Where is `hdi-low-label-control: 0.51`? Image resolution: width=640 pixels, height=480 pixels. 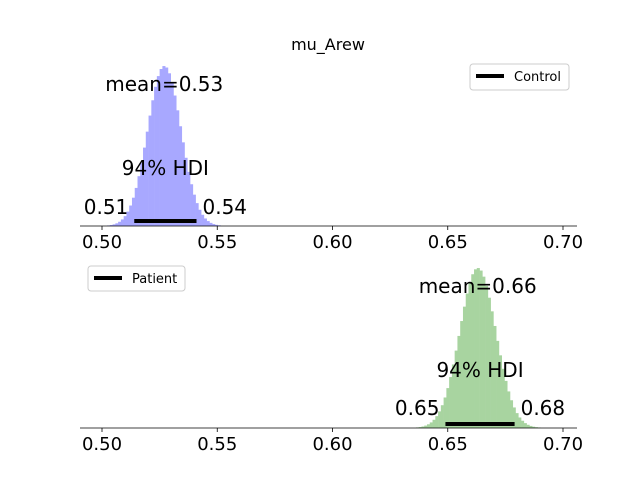 hdi-low-label-control: 0.51 is located at coordinates (106, 207).